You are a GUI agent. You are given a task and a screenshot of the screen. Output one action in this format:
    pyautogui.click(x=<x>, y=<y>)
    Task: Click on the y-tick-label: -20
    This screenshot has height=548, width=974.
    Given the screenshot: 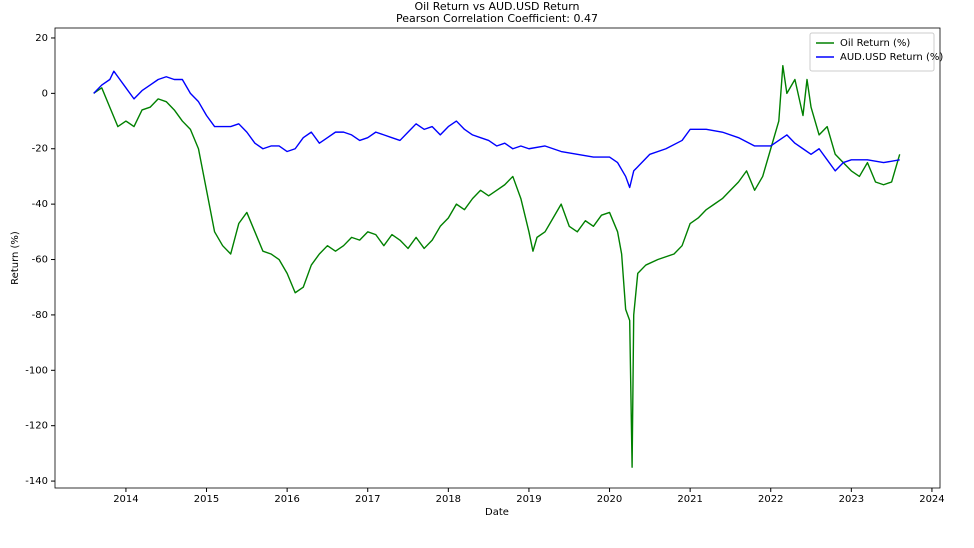 What is the action you would take?
    pyautogui.click(x=40, y=149)
    